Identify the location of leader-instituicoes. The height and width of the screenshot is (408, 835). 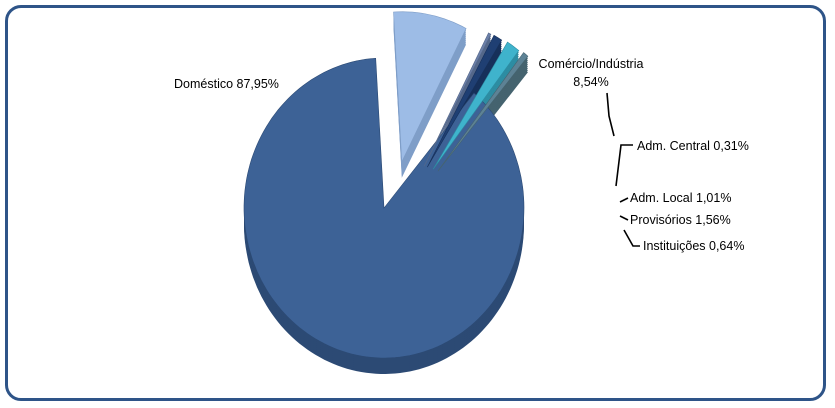
(631, 238).